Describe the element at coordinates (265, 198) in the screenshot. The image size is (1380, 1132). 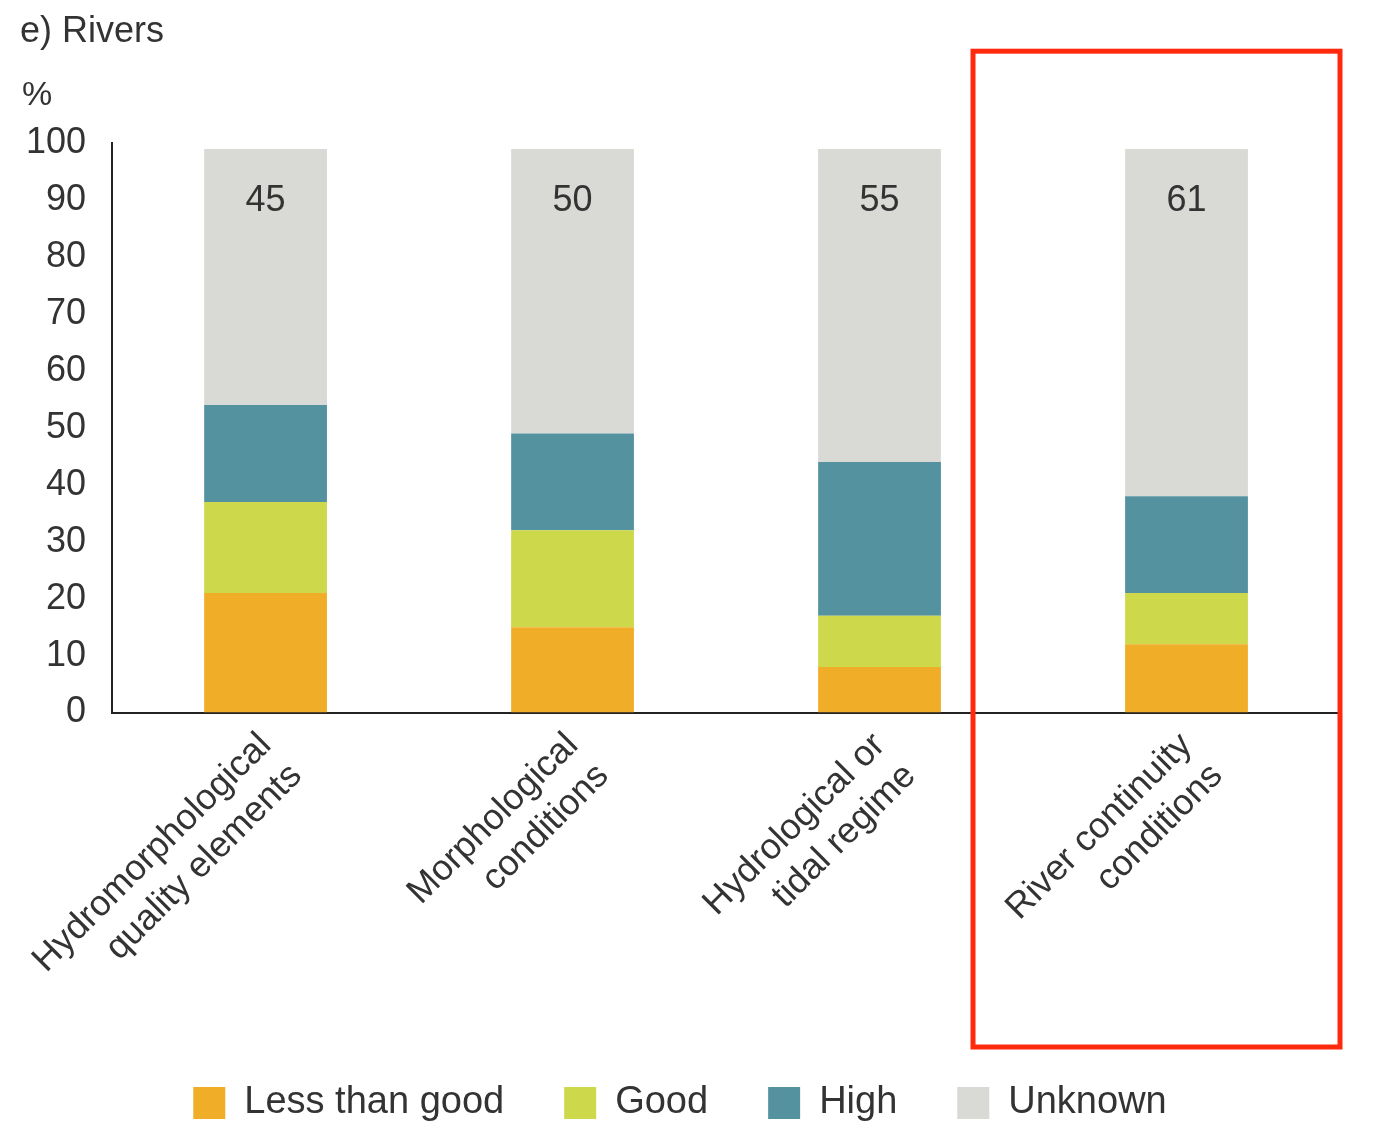
I see `data-label: 45` at that location.